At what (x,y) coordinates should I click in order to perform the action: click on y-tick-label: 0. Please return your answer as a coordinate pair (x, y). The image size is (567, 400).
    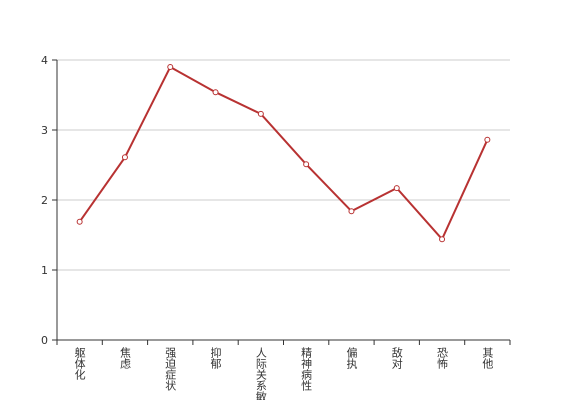
    Looking at the image, I should click on (44, 340).